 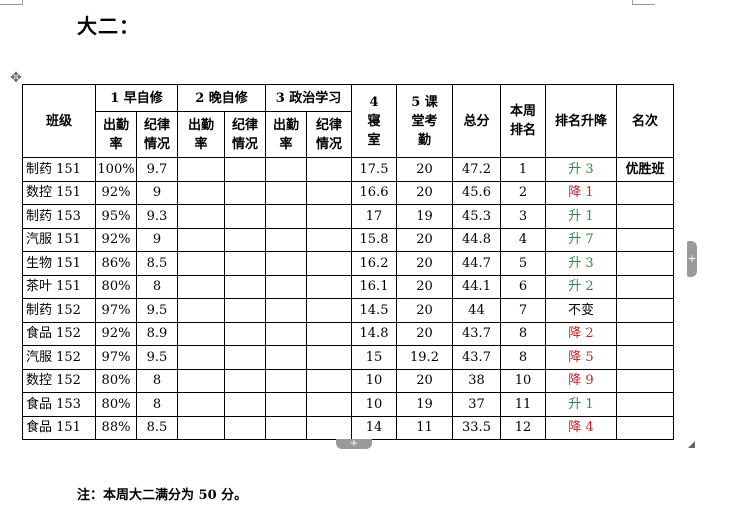 What do you see at coordinates (374, 427) in the screenshot?
I see `cell-dorm: 14` at bounding box center [374, 427].